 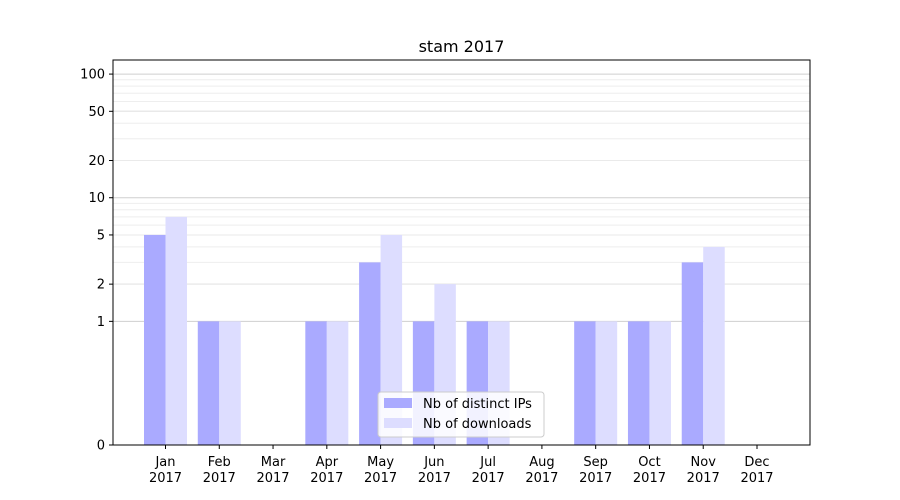 I want to click on y-tick-label: 1, so click(x=101, y=322).